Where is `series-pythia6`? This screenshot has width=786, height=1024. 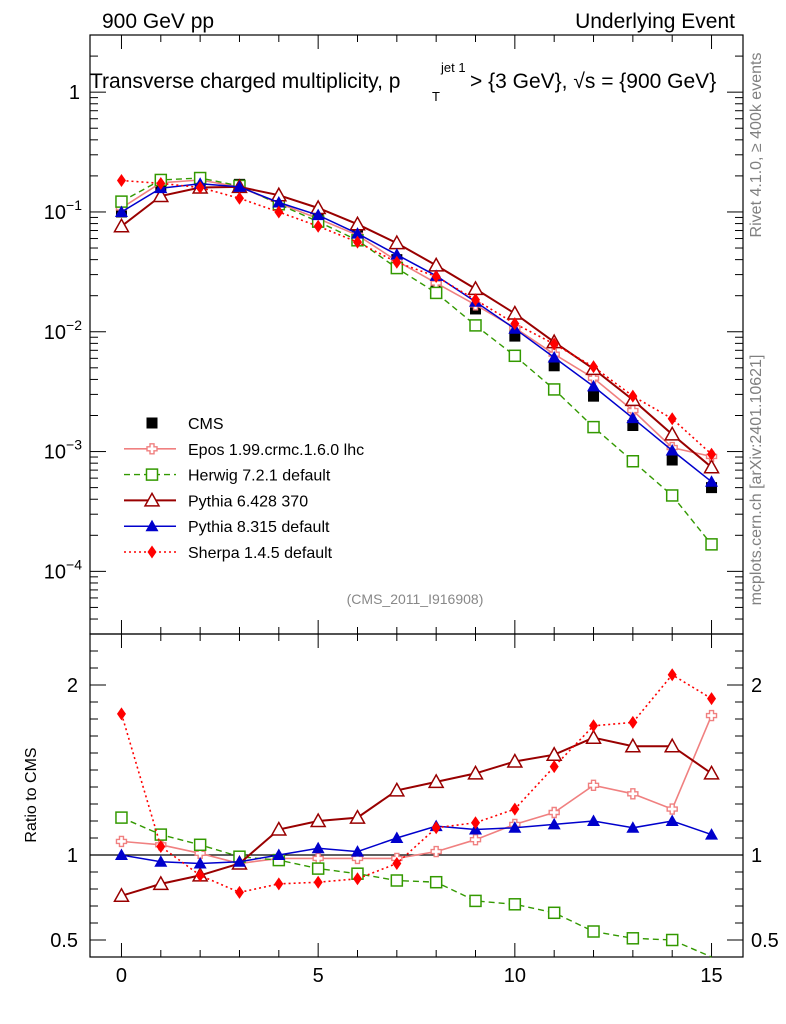
series-pythia6 is located at coordinates (416, 816).